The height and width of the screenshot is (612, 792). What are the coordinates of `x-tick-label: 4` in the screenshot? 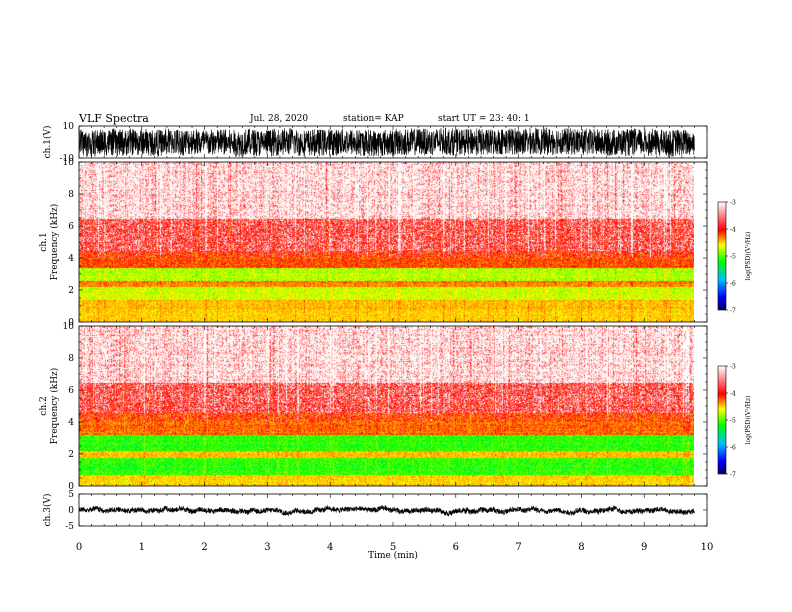 It's located at (330, 547).